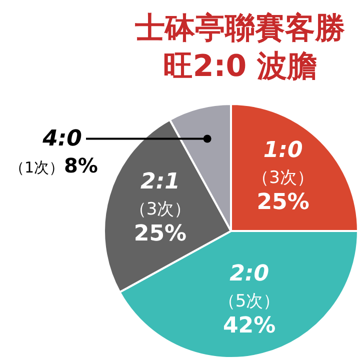 Image resolution: width=358 pixels, height=364 pixels. What do you see at coordinates (81, 166) in the screenshot?
I see `data-label: 8%` at bounding box center [81, 166].